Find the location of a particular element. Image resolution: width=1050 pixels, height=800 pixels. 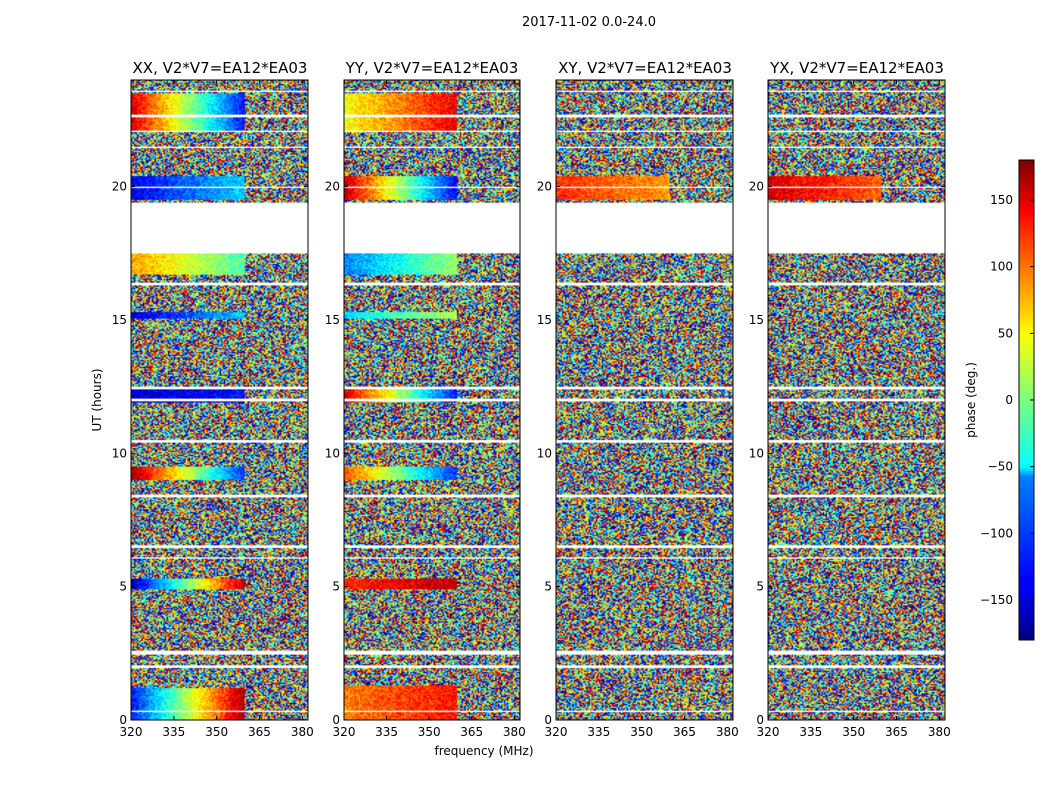

panel-1-title: XX, V2*V7=EA12*EA03 is located at coordinates (220, 68).